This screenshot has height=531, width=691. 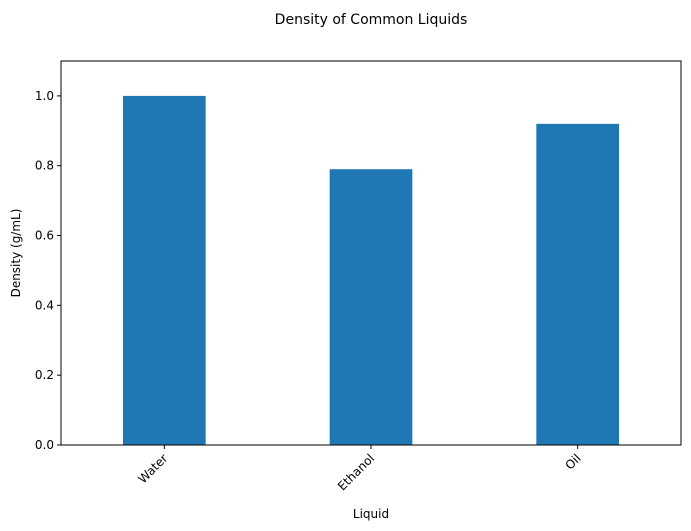 I want to click on y-tick-label: 0.2, so click(x=44, y=375).